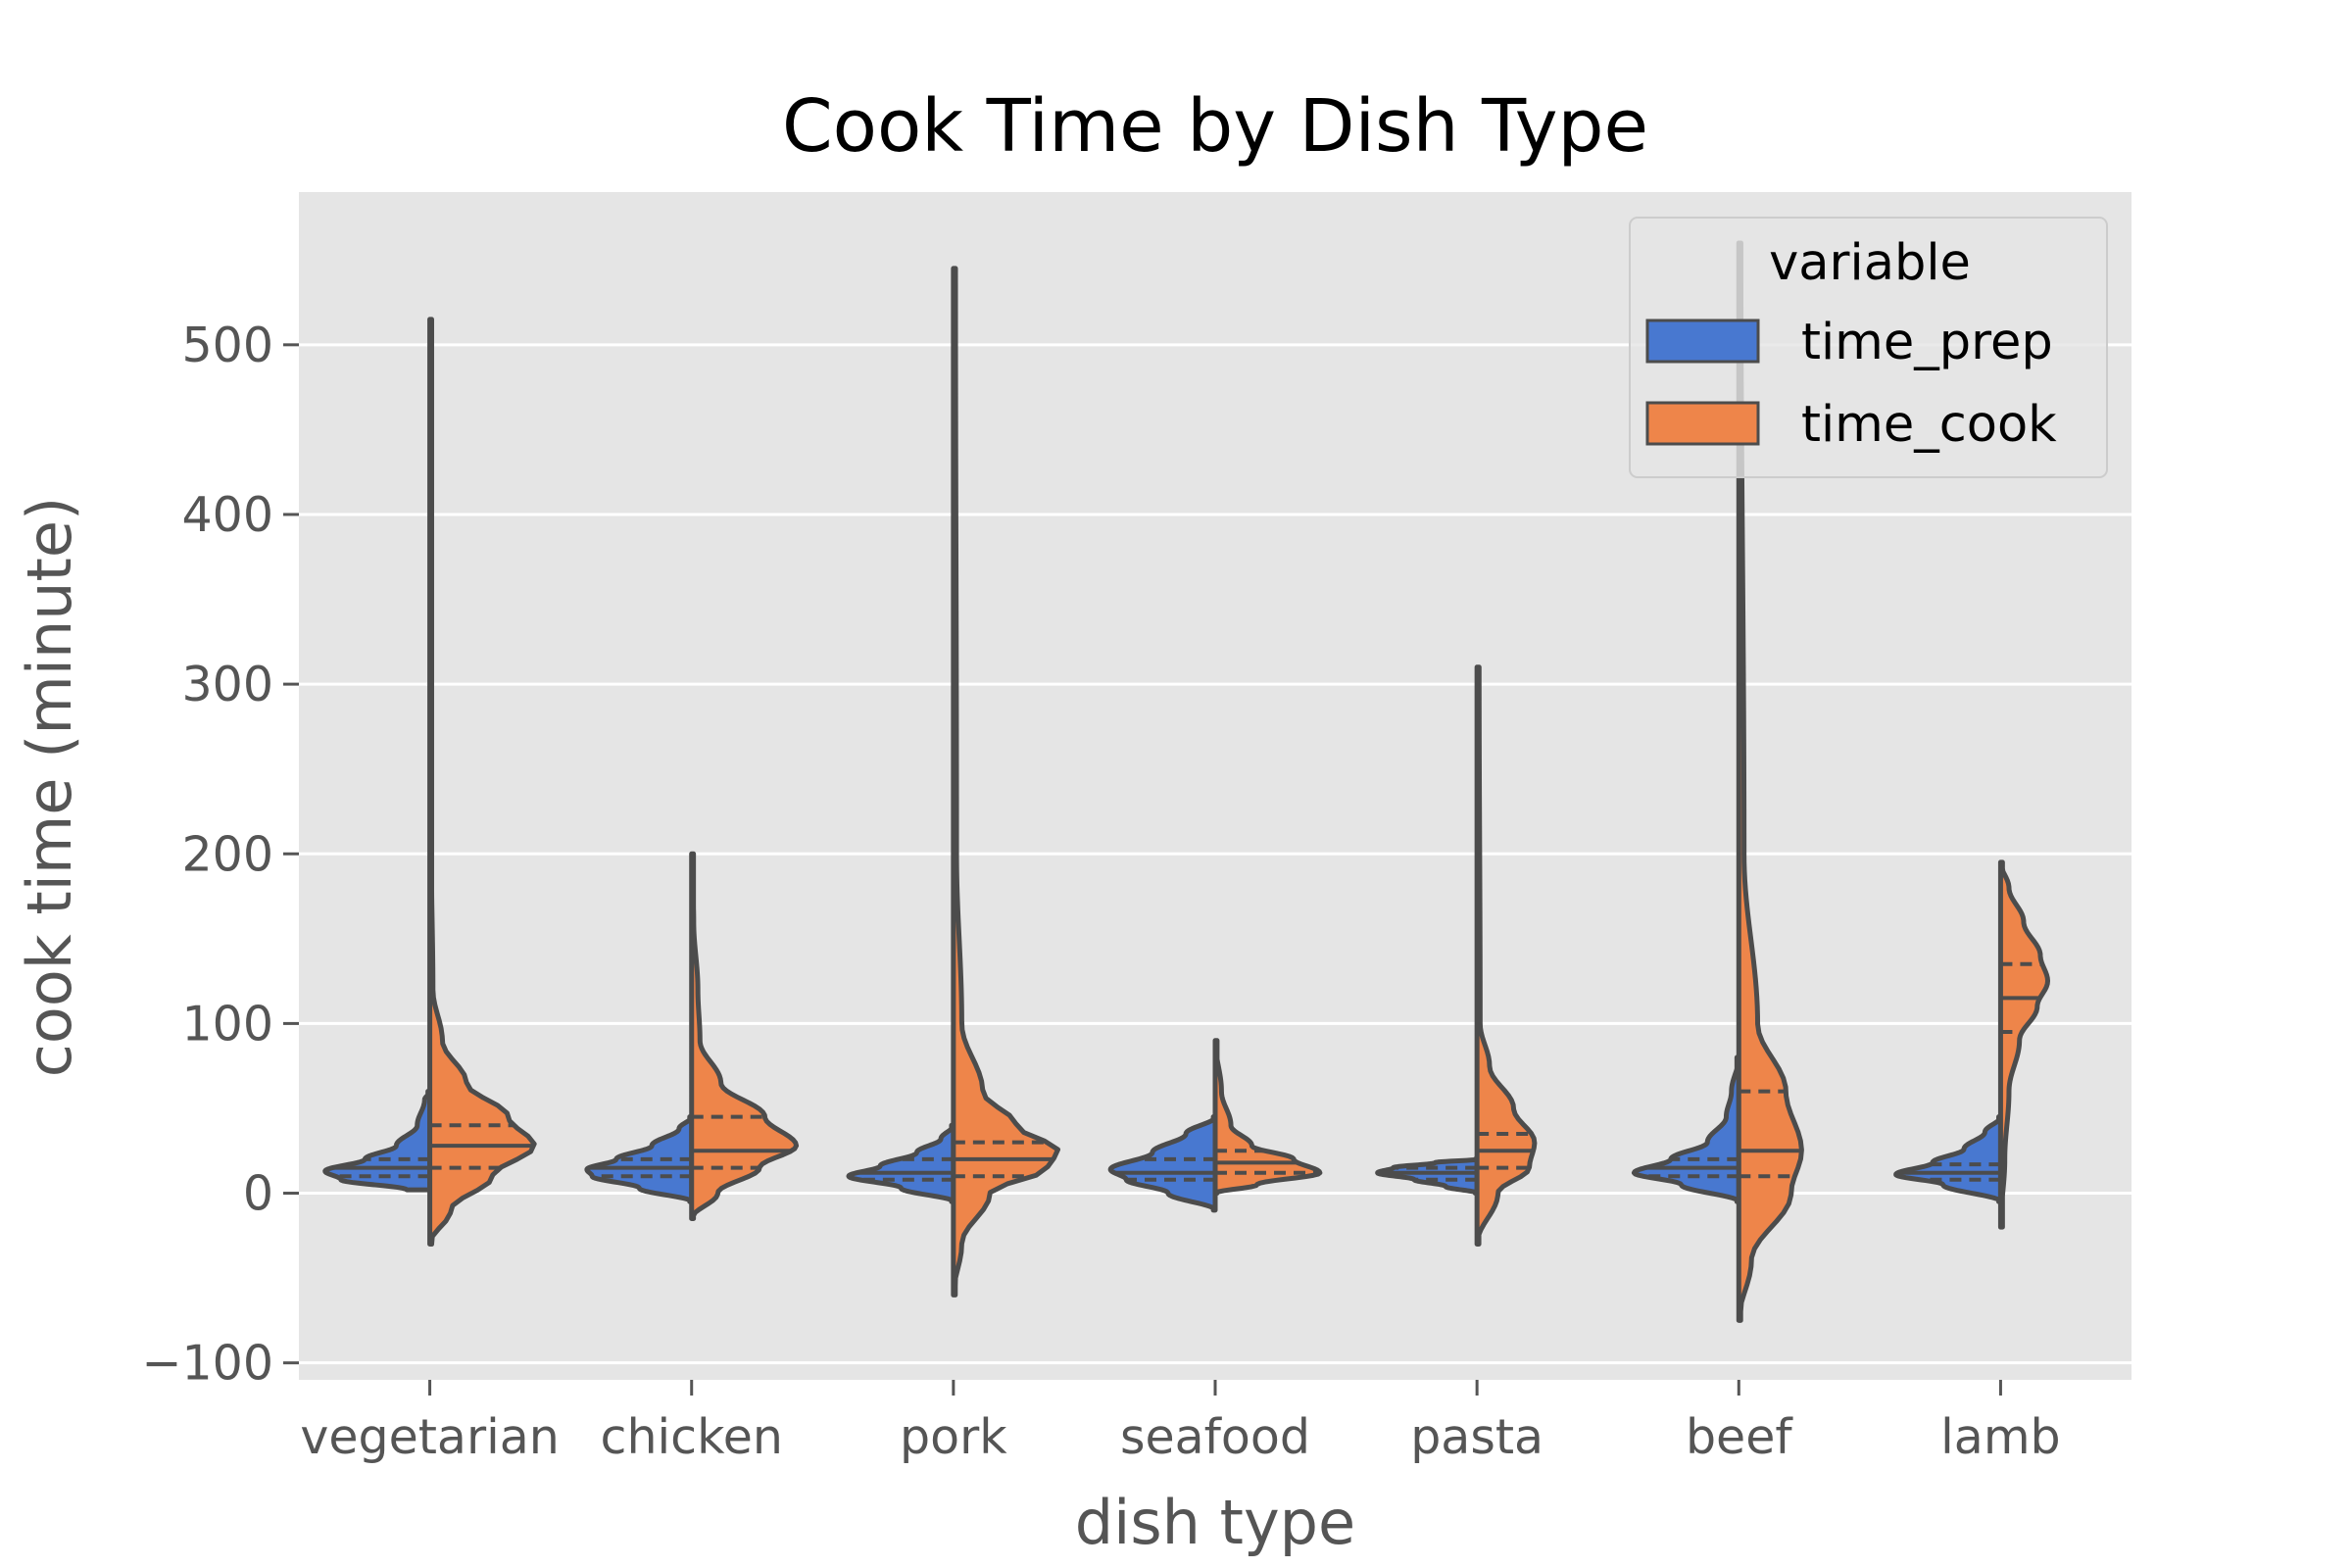  What do you see at coordinates (1927, 342) in the screenshot?
I see `legend-label-time-prep: time_prep` at bounding box center [1927, 342].